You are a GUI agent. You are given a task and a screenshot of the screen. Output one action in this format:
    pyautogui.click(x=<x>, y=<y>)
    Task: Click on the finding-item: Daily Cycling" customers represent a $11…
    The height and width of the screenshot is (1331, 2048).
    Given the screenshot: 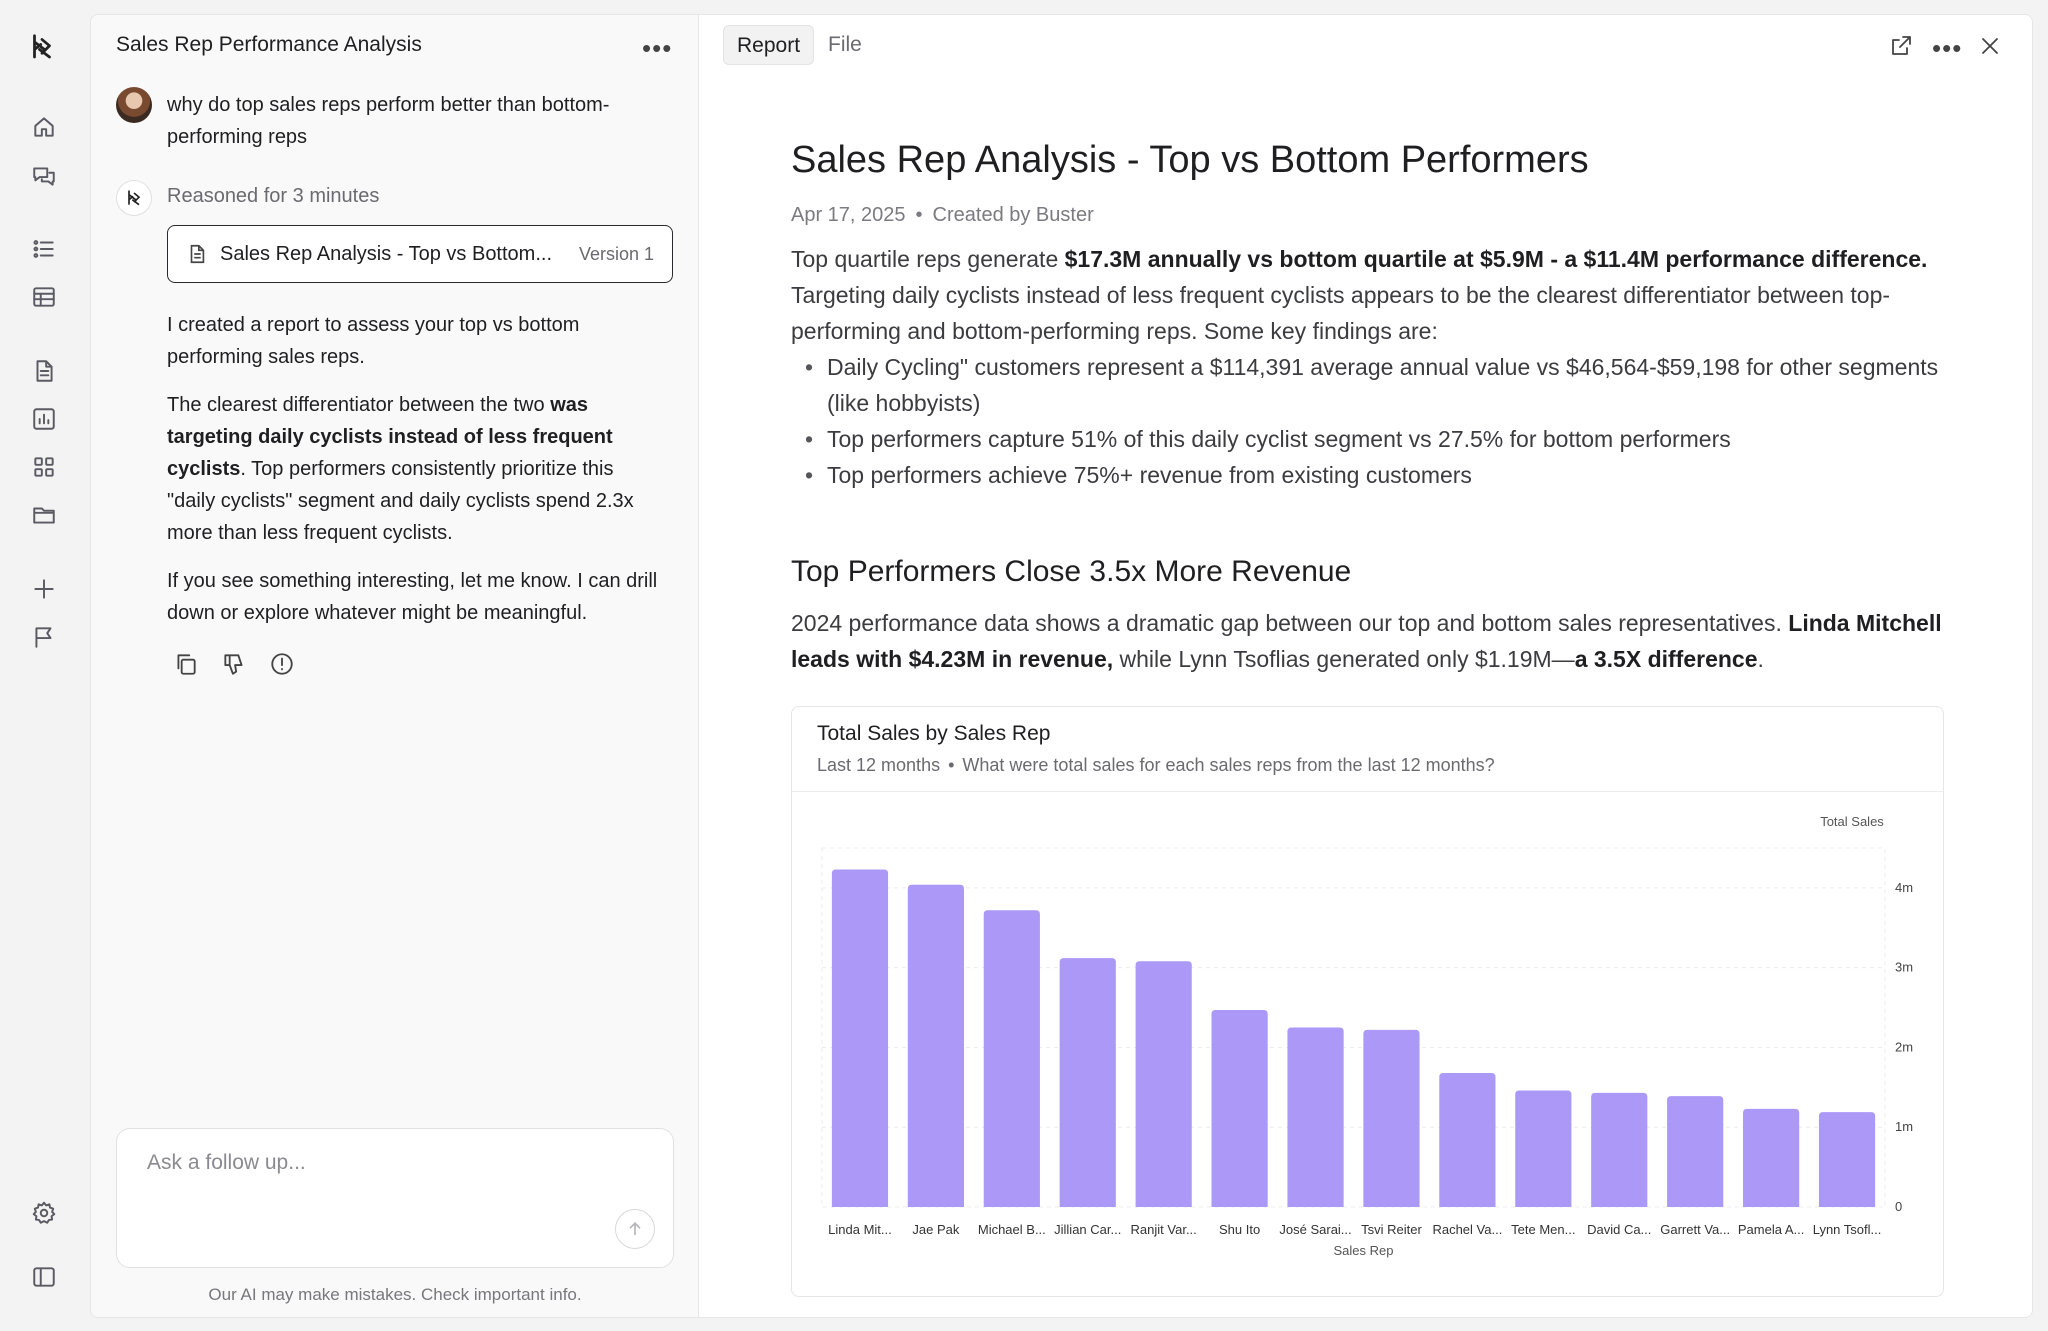 What is the action you would take?
    pyautogui.click(x=1376, y=385)
    